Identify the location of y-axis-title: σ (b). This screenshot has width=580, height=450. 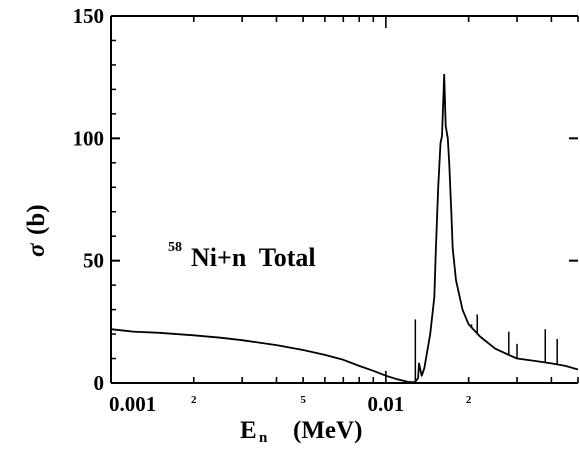
(36, 230).